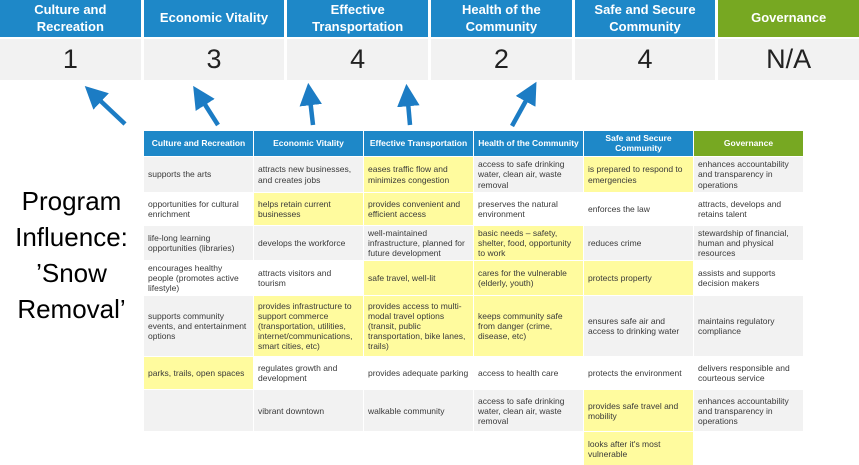  Describe the element at coordinates (71, 255) in the screenshot. I see `program-title: Program Influence: ’Snow Removal’` at that location.